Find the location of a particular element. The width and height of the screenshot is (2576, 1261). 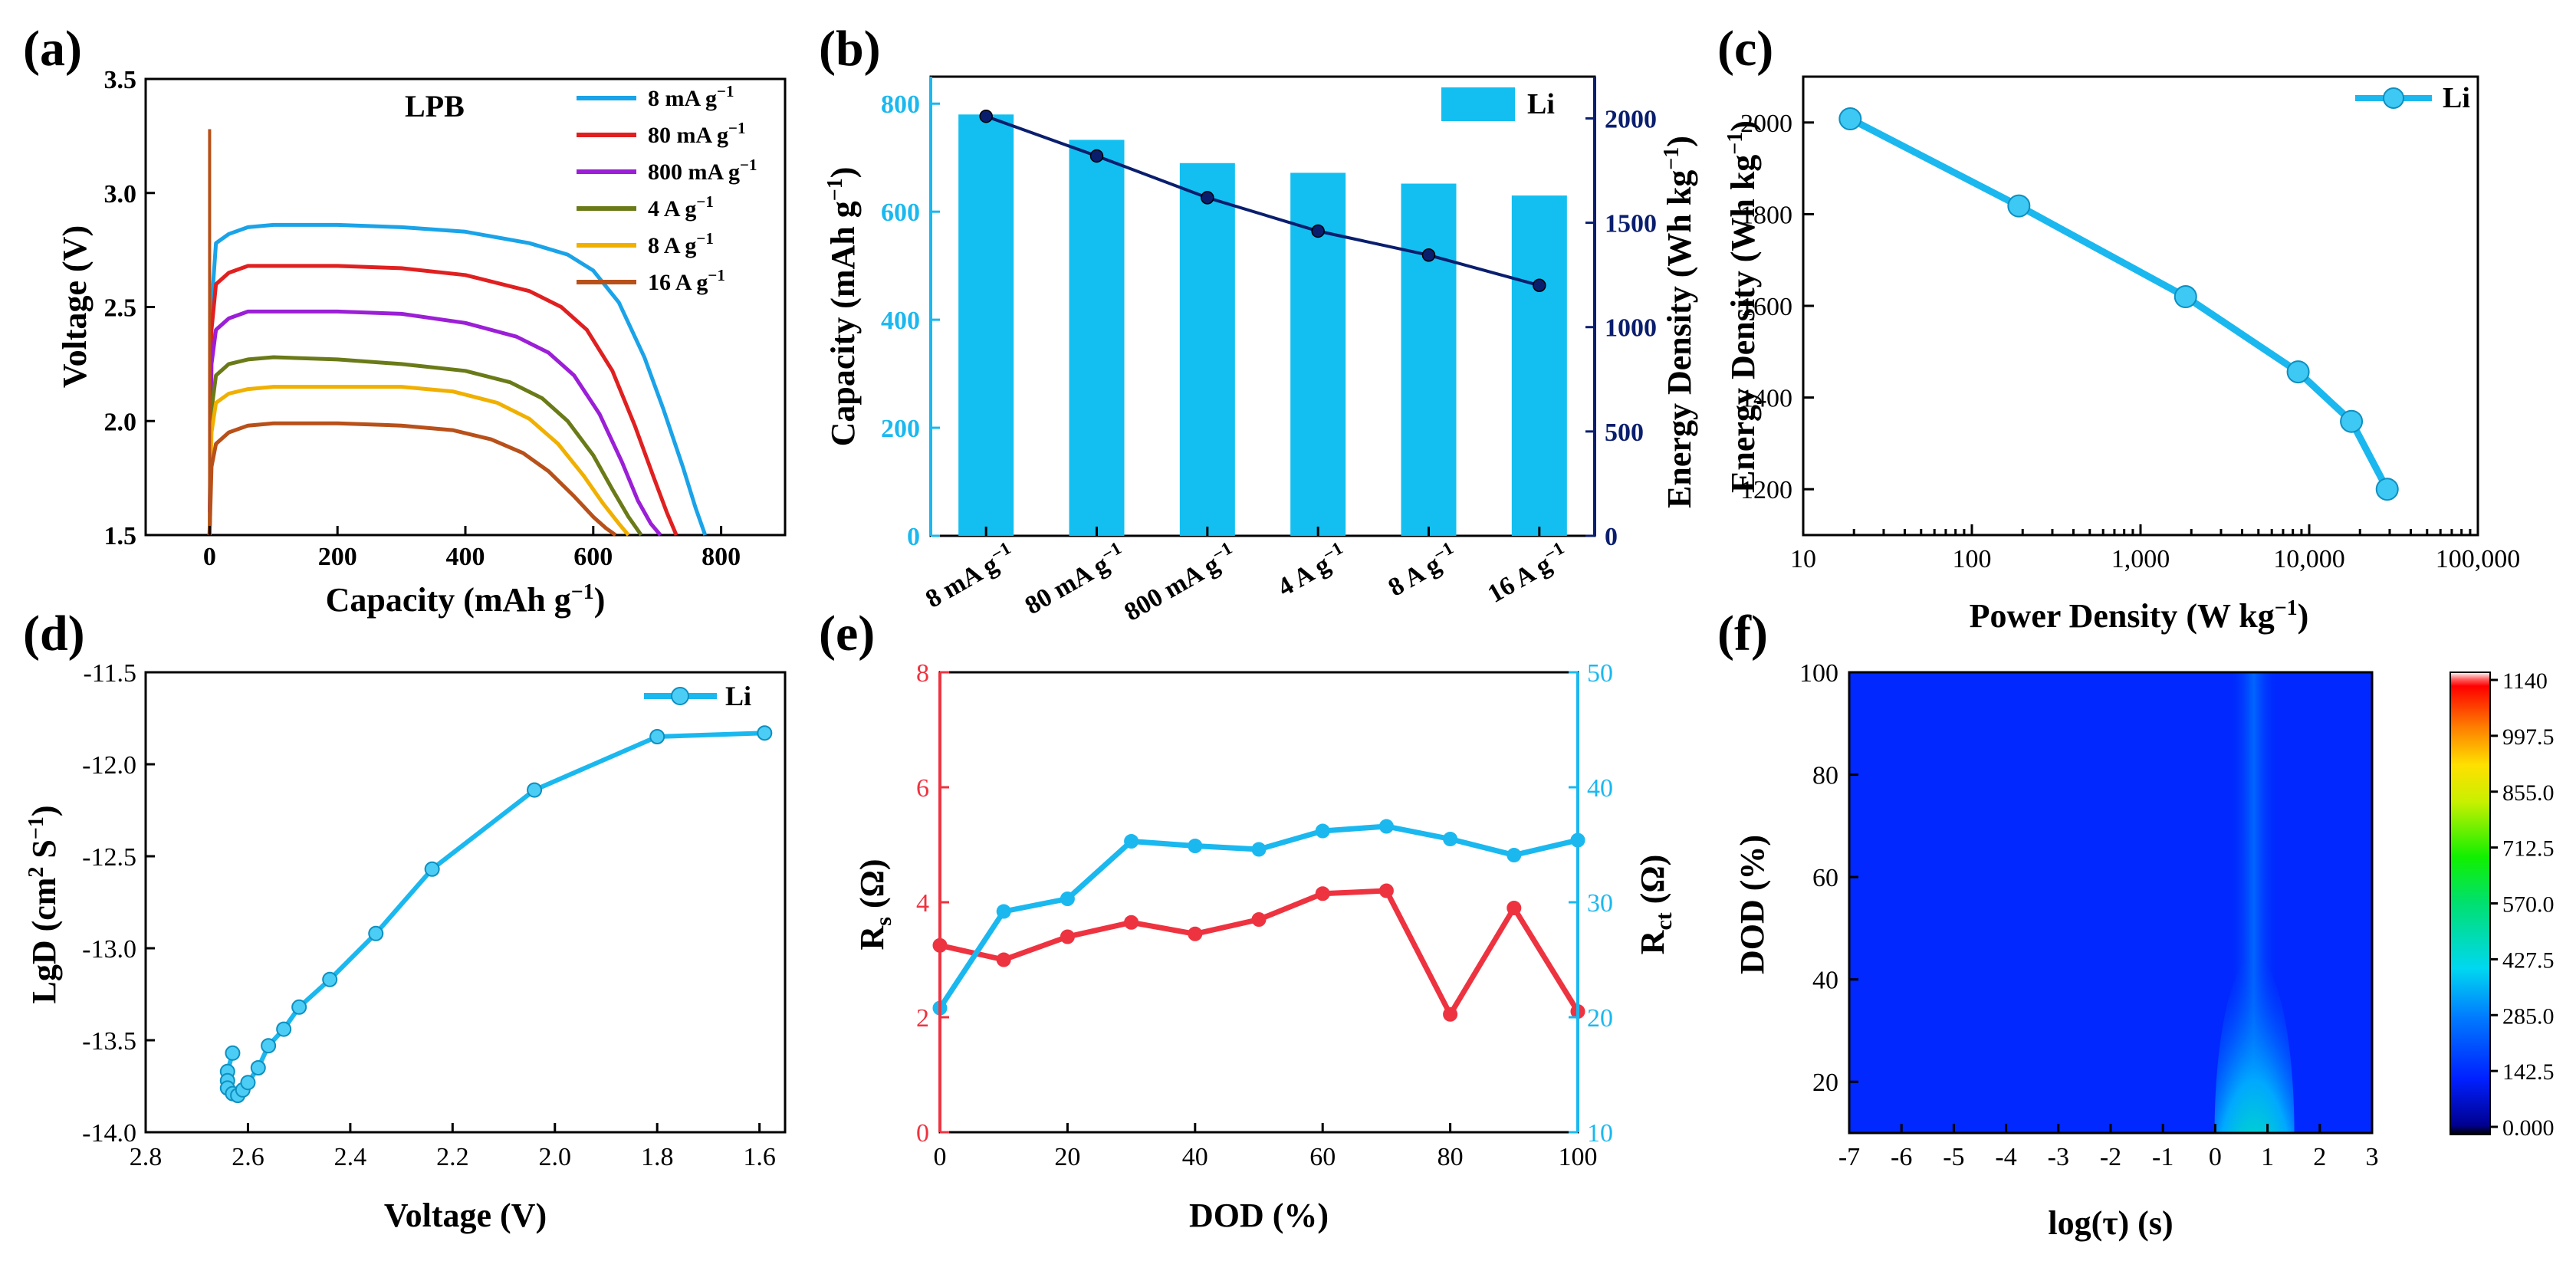

panel-e-ytick-right-label: 30 is located at coordinates (1600, 903).